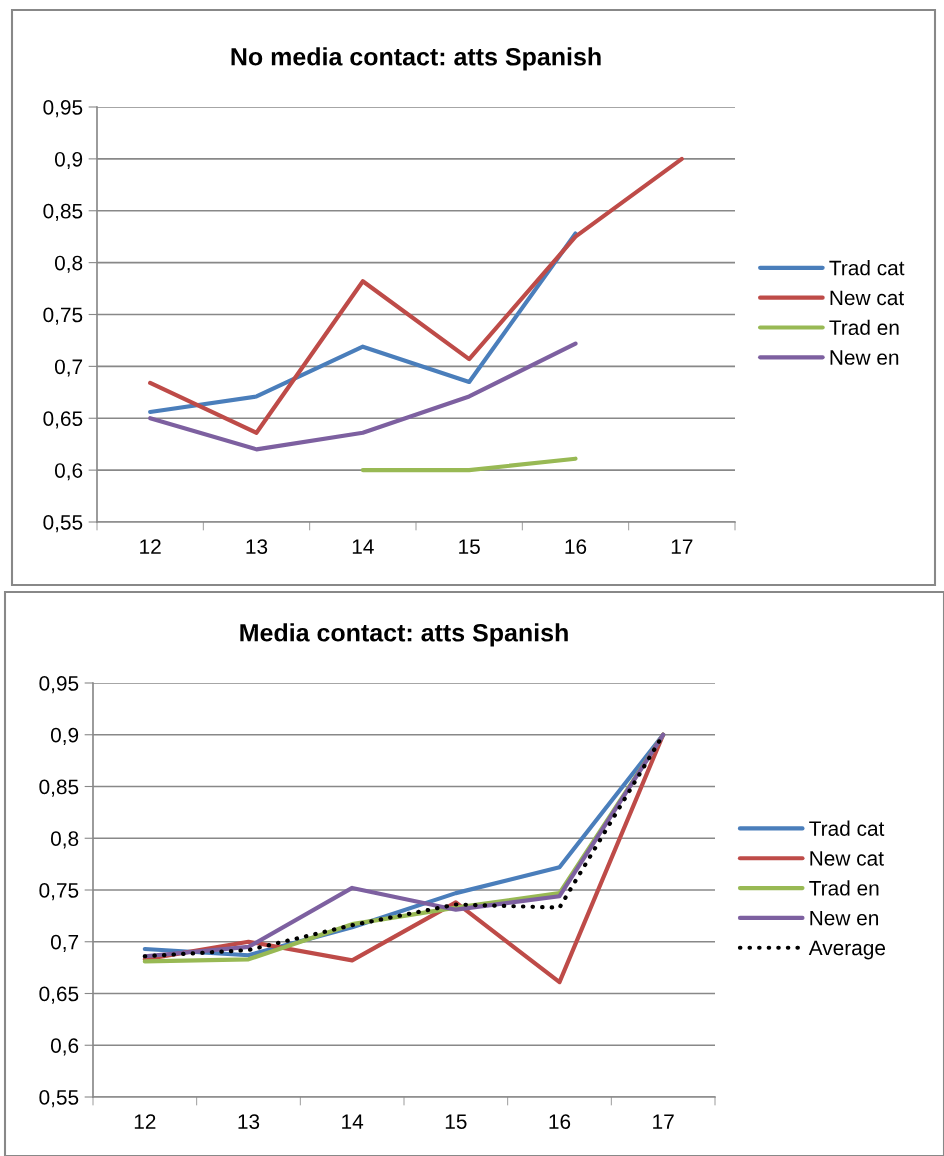  Describe the element at coordinates (847, 950) in the screenshot. I see `legend-label: Average` at that location.